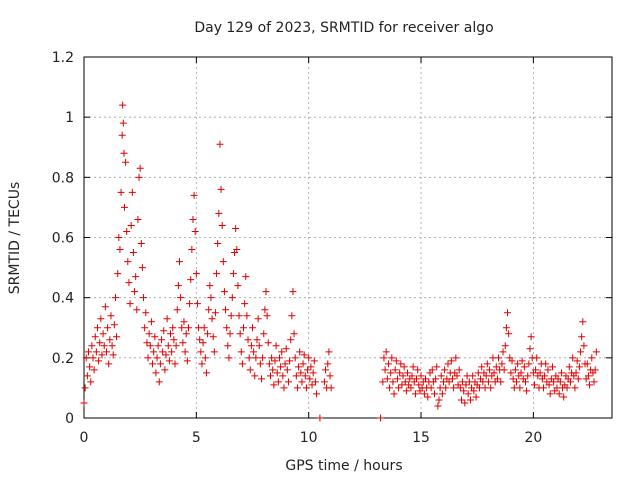 The height and width of the screenshot is (480, 640). What do you see at coordinates (63, 58) in the screenshot?
I see `y-tick-label: 1.2` at bounding box center [63, 58].